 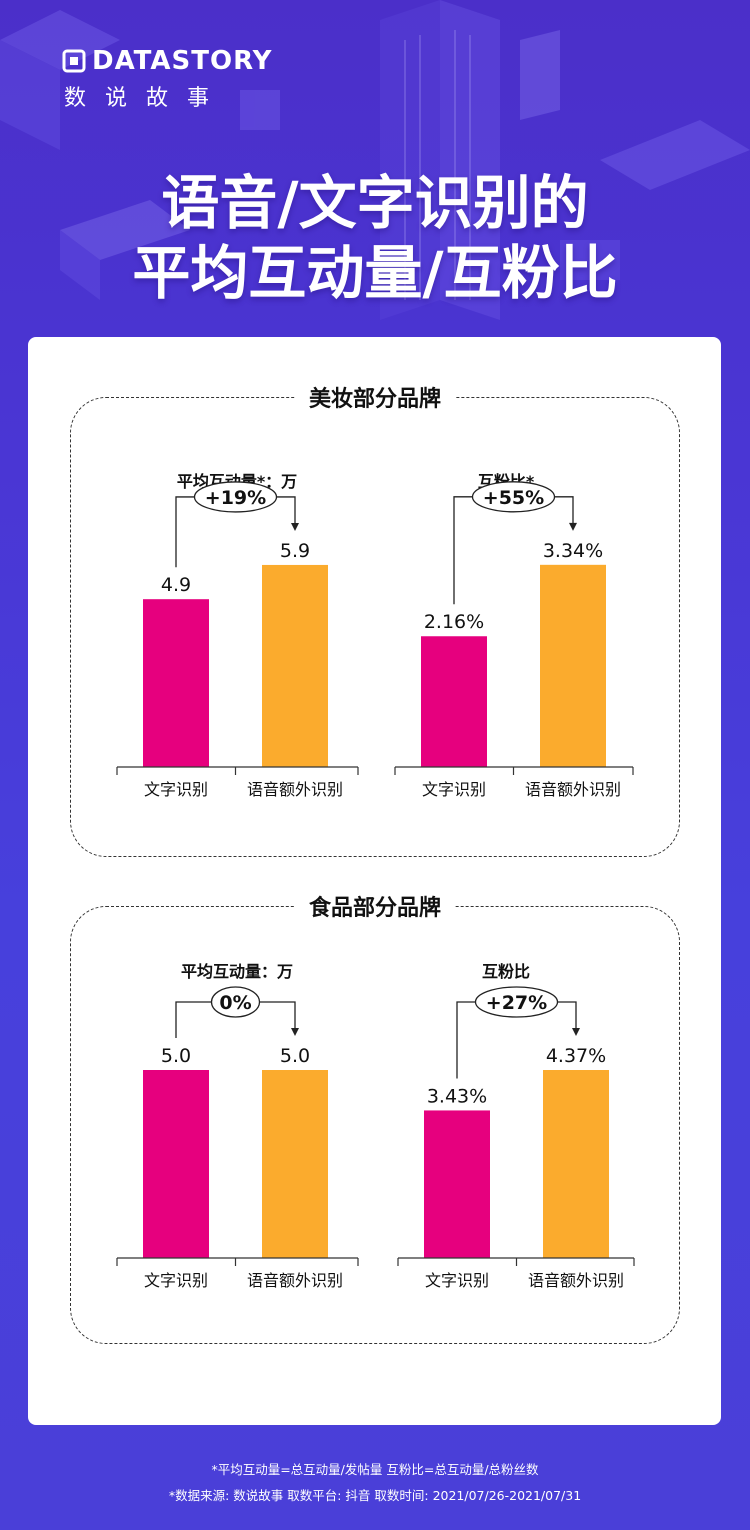 What do you see at coordinates (375, 273) in the screenshot?
I see `headline-line-2: 平均互动量/互粉比` at bounding box center [375, 273].